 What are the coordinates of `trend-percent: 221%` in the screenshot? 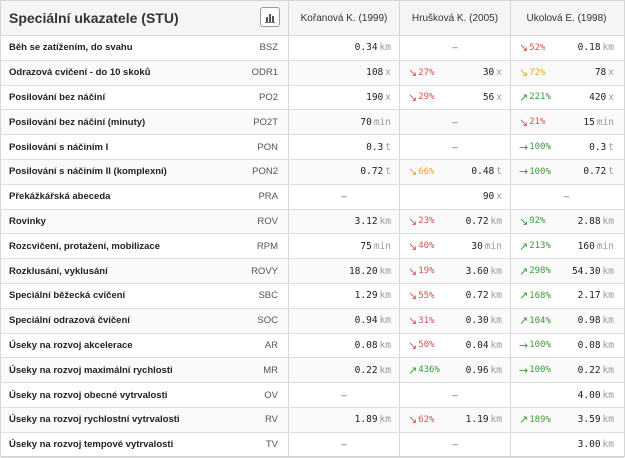 It's located at (540, 97).